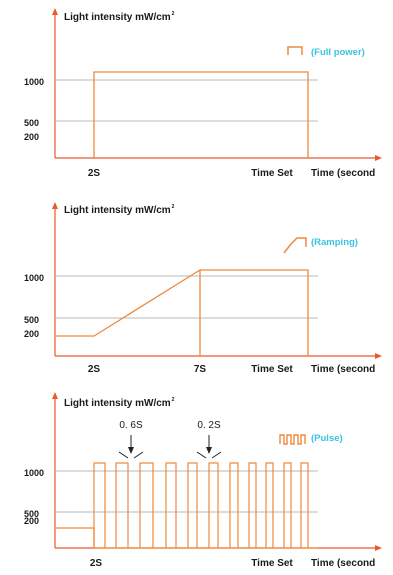 This screenshot has height=575, width=393. What do you see at coordinates (131, 425) in the screenshot?
I see `pulse-annotation: 0. 6S` at bounding box center [131, 425].